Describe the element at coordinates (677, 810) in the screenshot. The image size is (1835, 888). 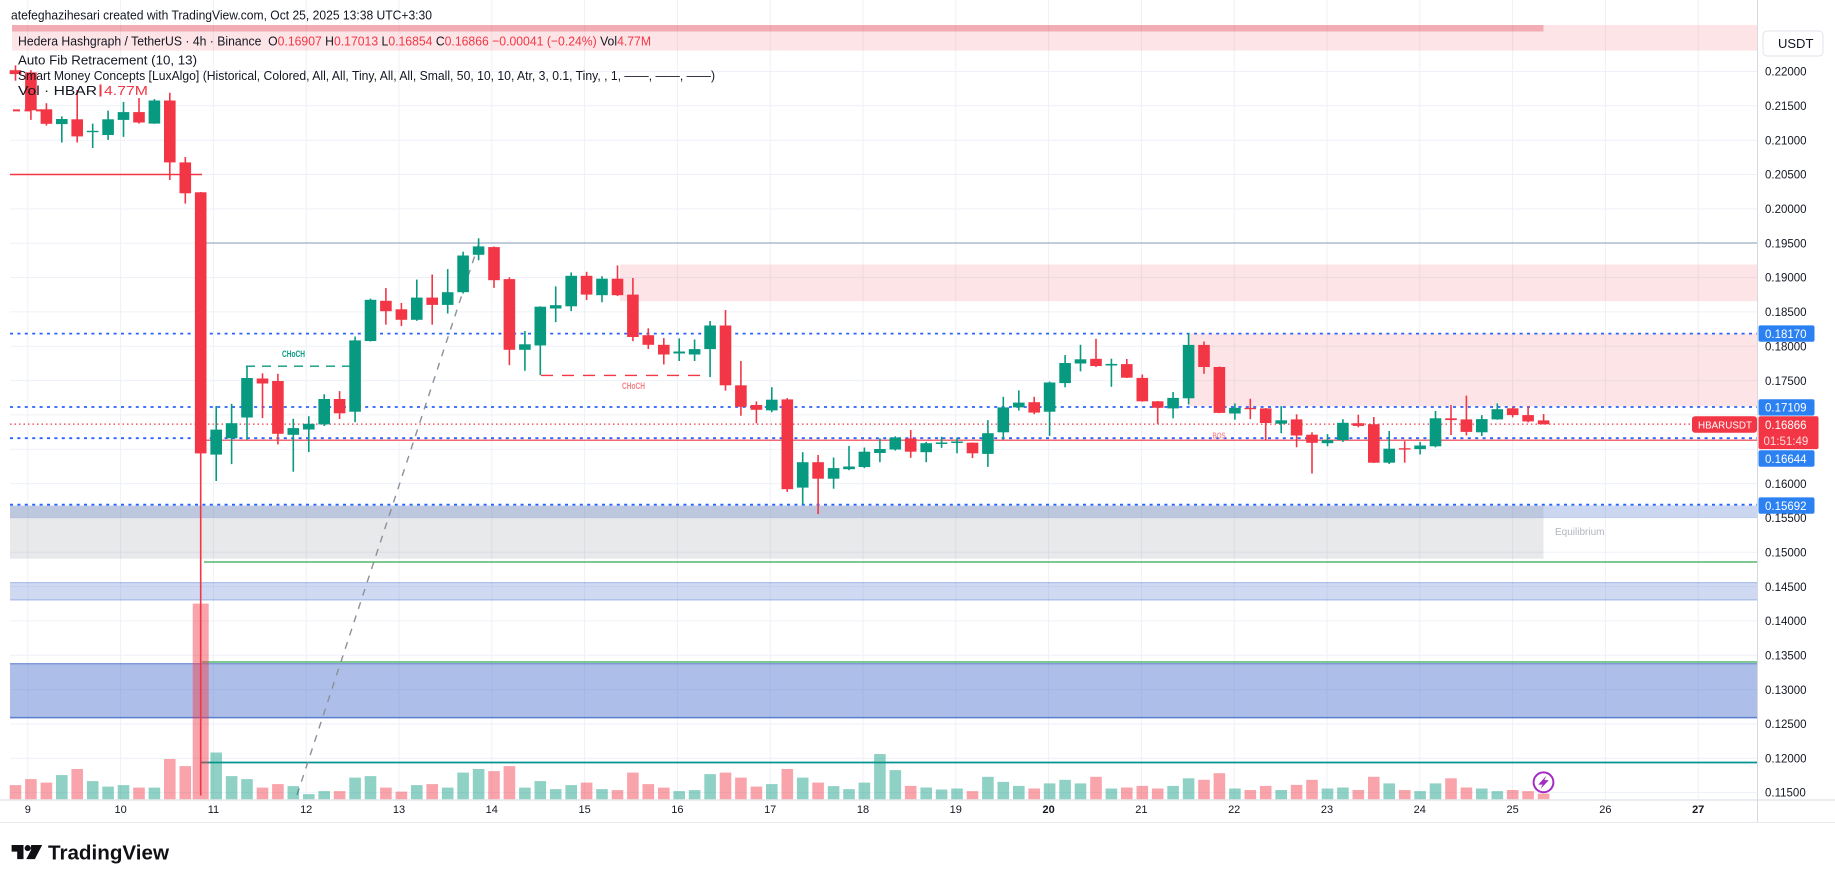
I see `svg-text: 16` at that location.